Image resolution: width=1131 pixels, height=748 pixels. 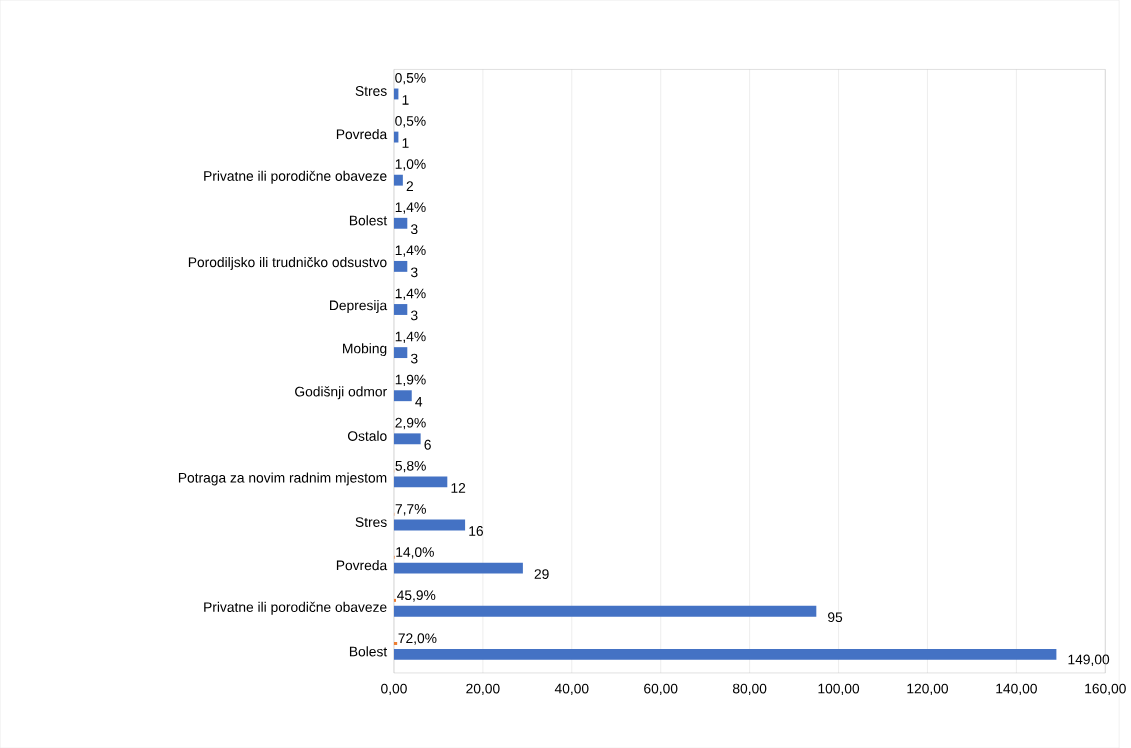 I want to click on y-tick-label: Ostalo, so click(x=367, y=435).